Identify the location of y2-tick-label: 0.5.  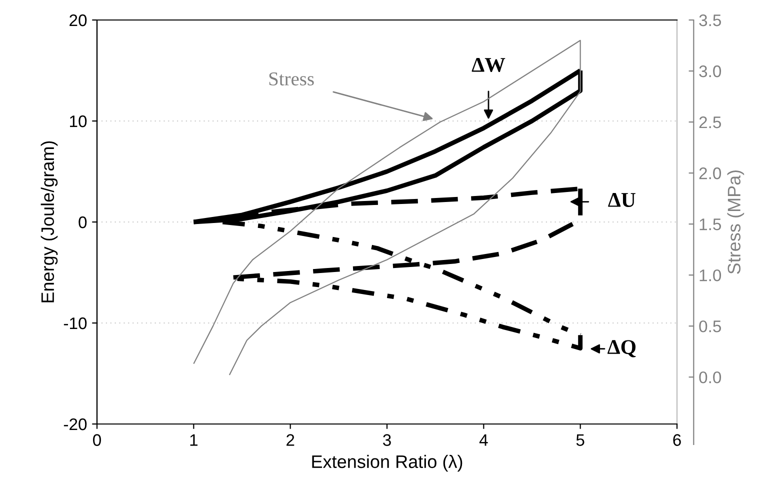
(710, 326).